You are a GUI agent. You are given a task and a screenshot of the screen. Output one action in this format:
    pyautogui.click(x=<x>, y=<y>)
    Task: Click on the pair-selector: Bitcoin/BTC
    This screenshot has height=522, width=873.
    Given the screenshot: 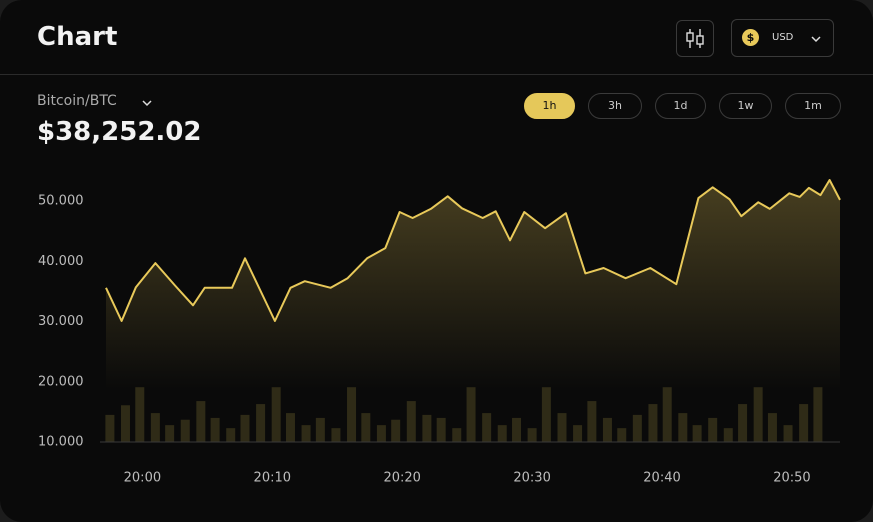 What is the action you would take?
    pyautogui.click(x=94, y=101)
    